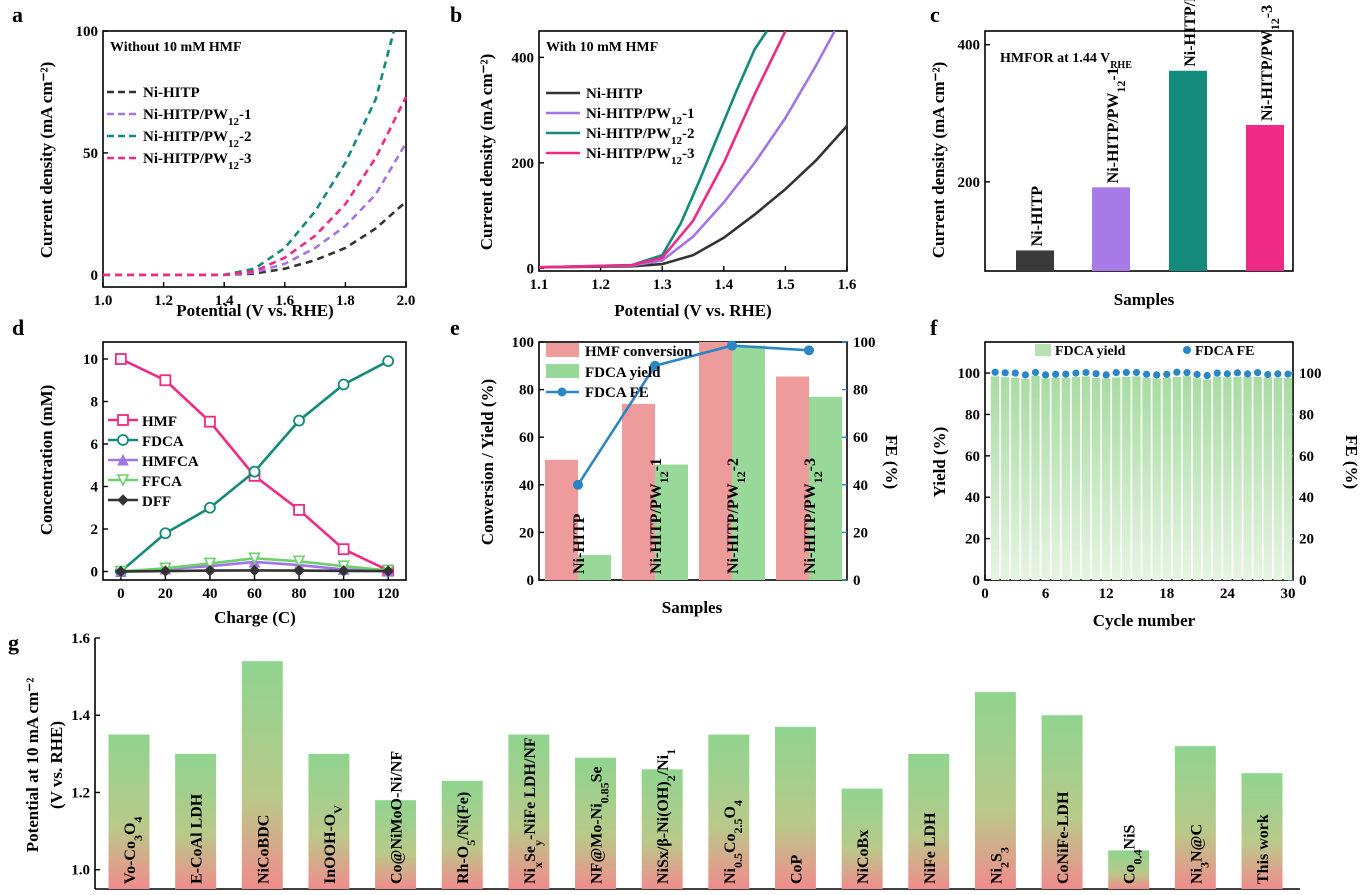 The image size is (1367, 895). What do you see at coordinates (133, 850) in the screenshot?
I see `bar-category-label: Vo-Co3O4` at bounding box center [133, 850].